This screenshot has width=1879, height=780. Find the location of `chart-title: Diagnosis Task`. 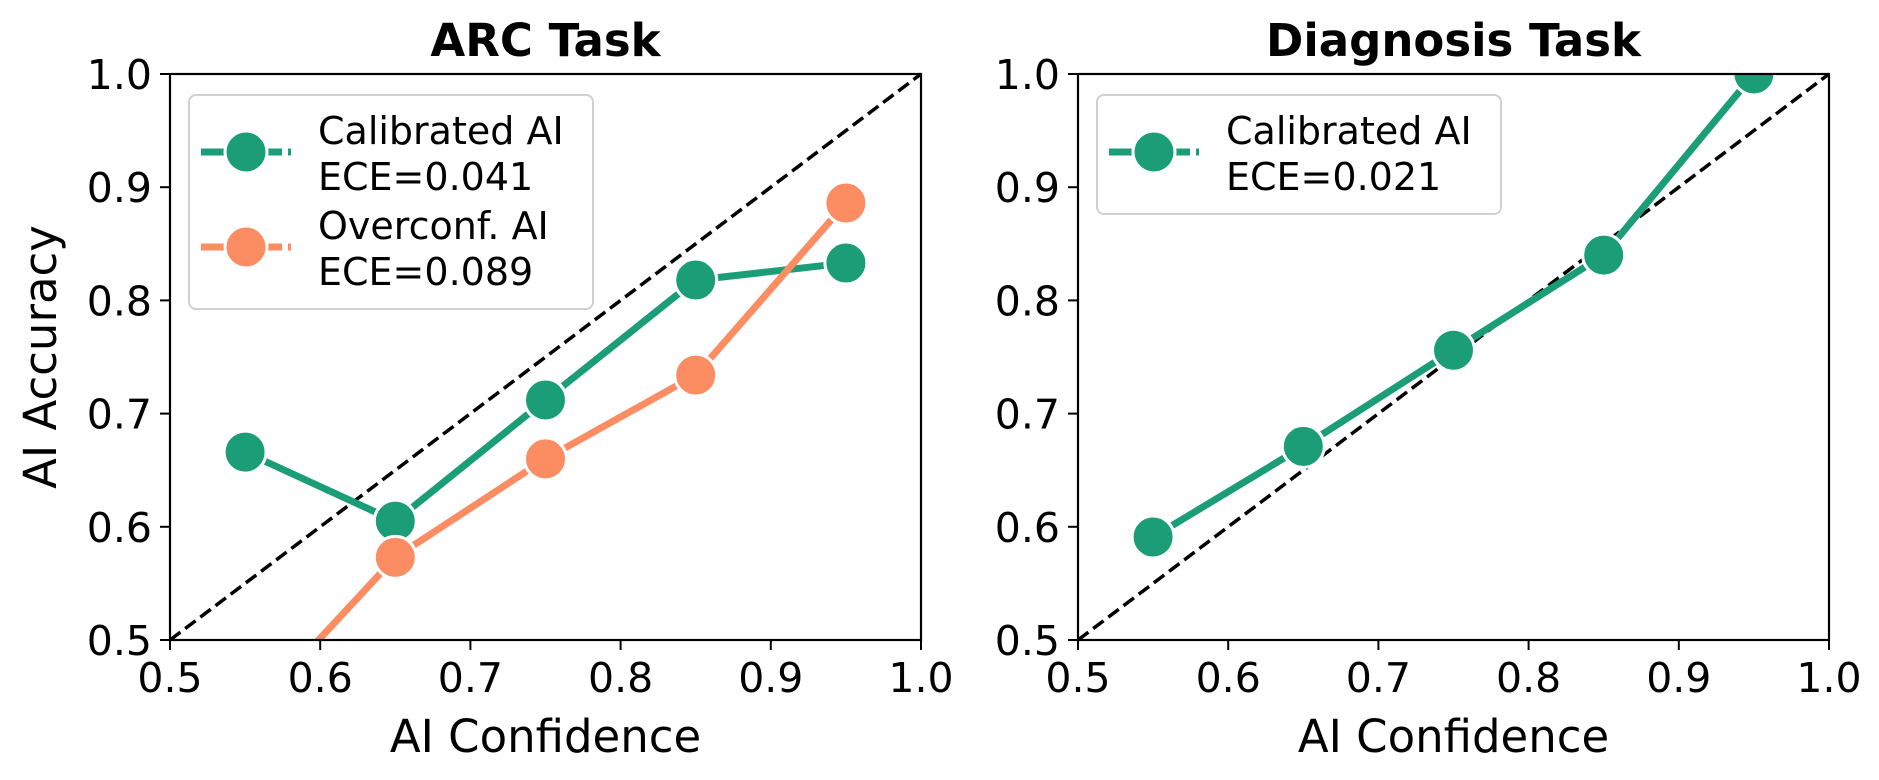

chart-title: Diagnosis Task is located at coordinates (1454, 40).